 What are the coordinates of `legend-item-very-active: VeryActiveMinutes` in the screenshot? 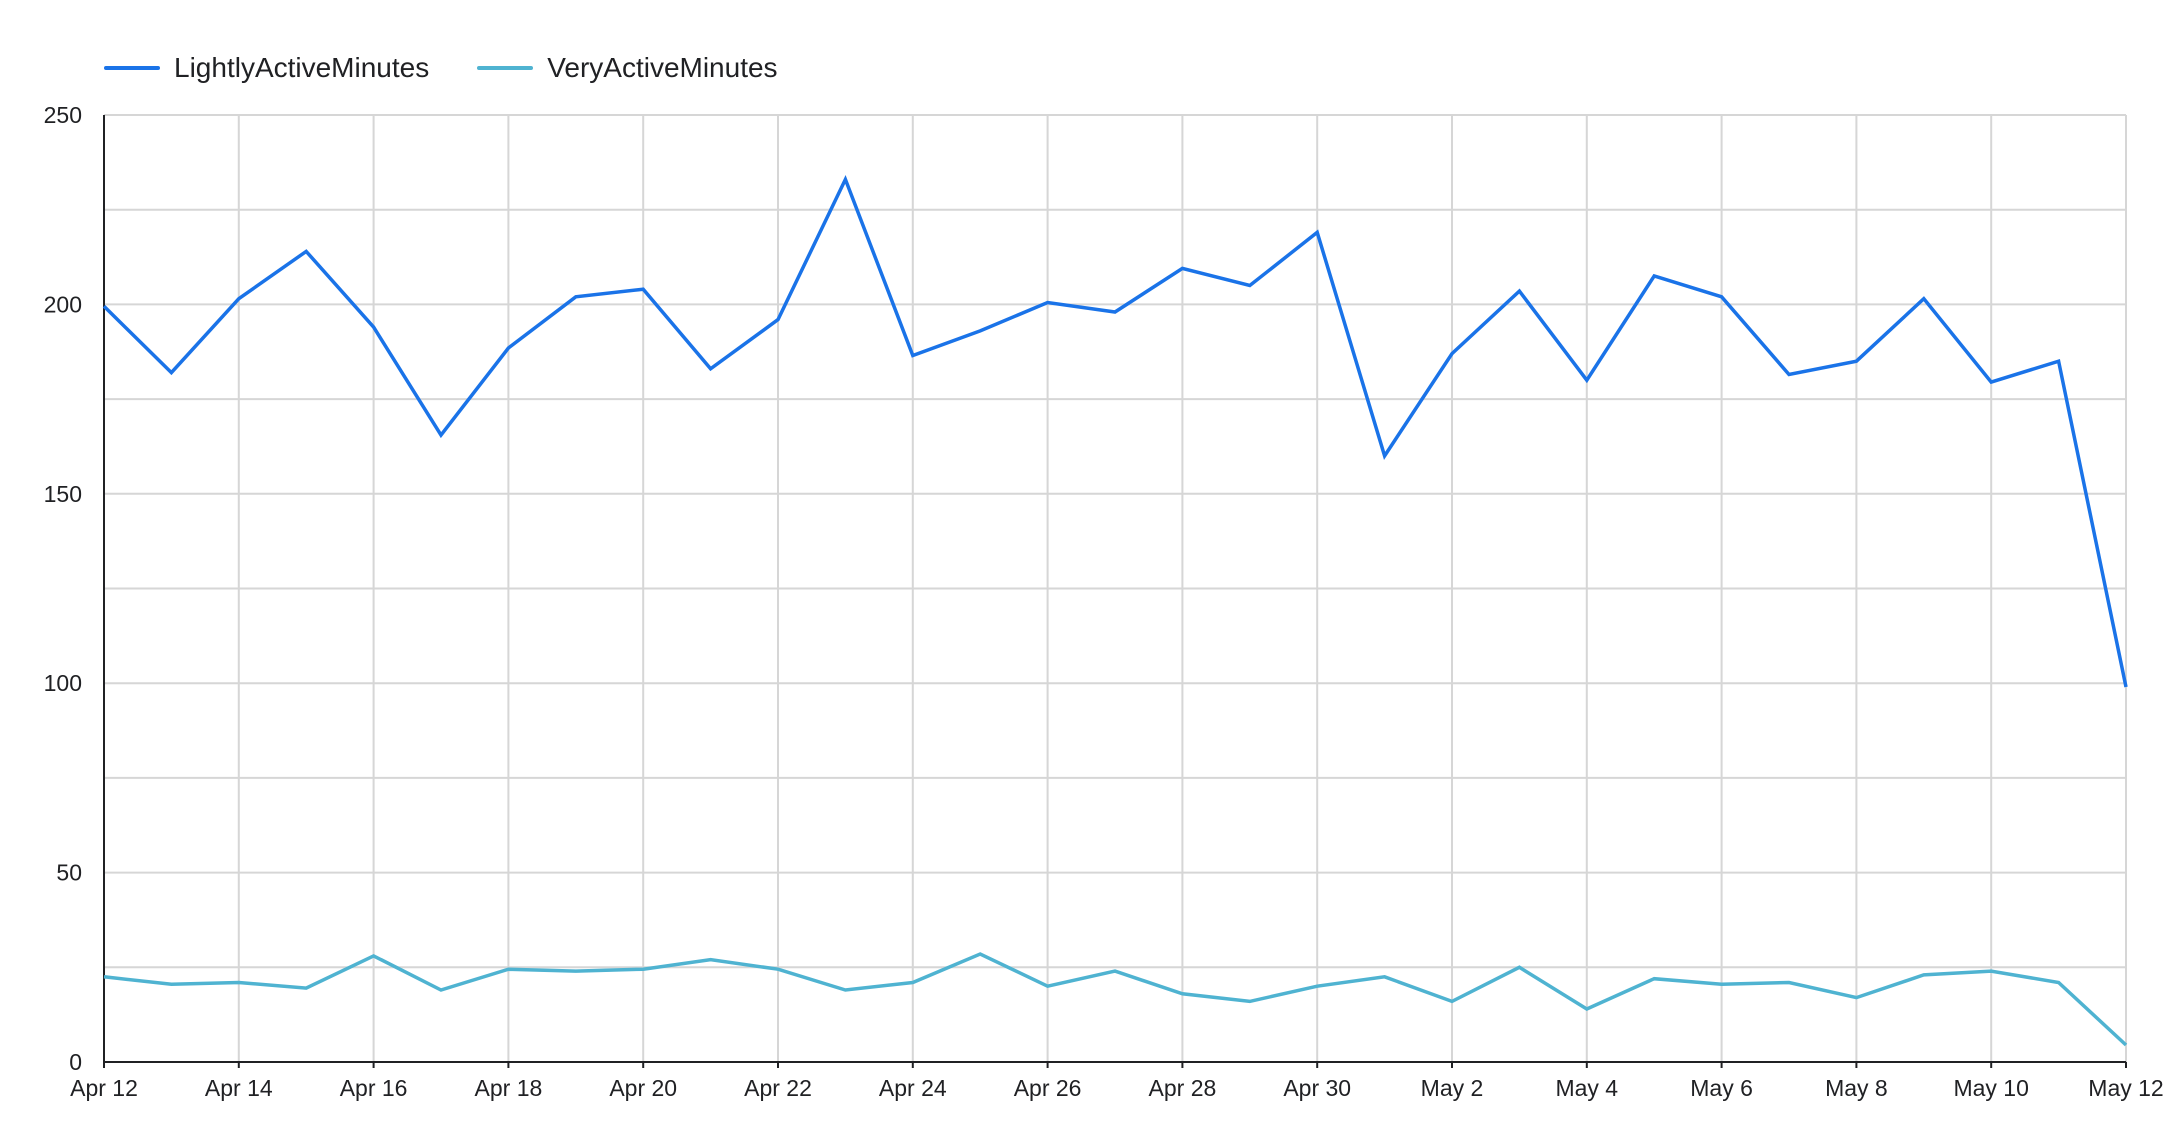 It's located at (627, 68).